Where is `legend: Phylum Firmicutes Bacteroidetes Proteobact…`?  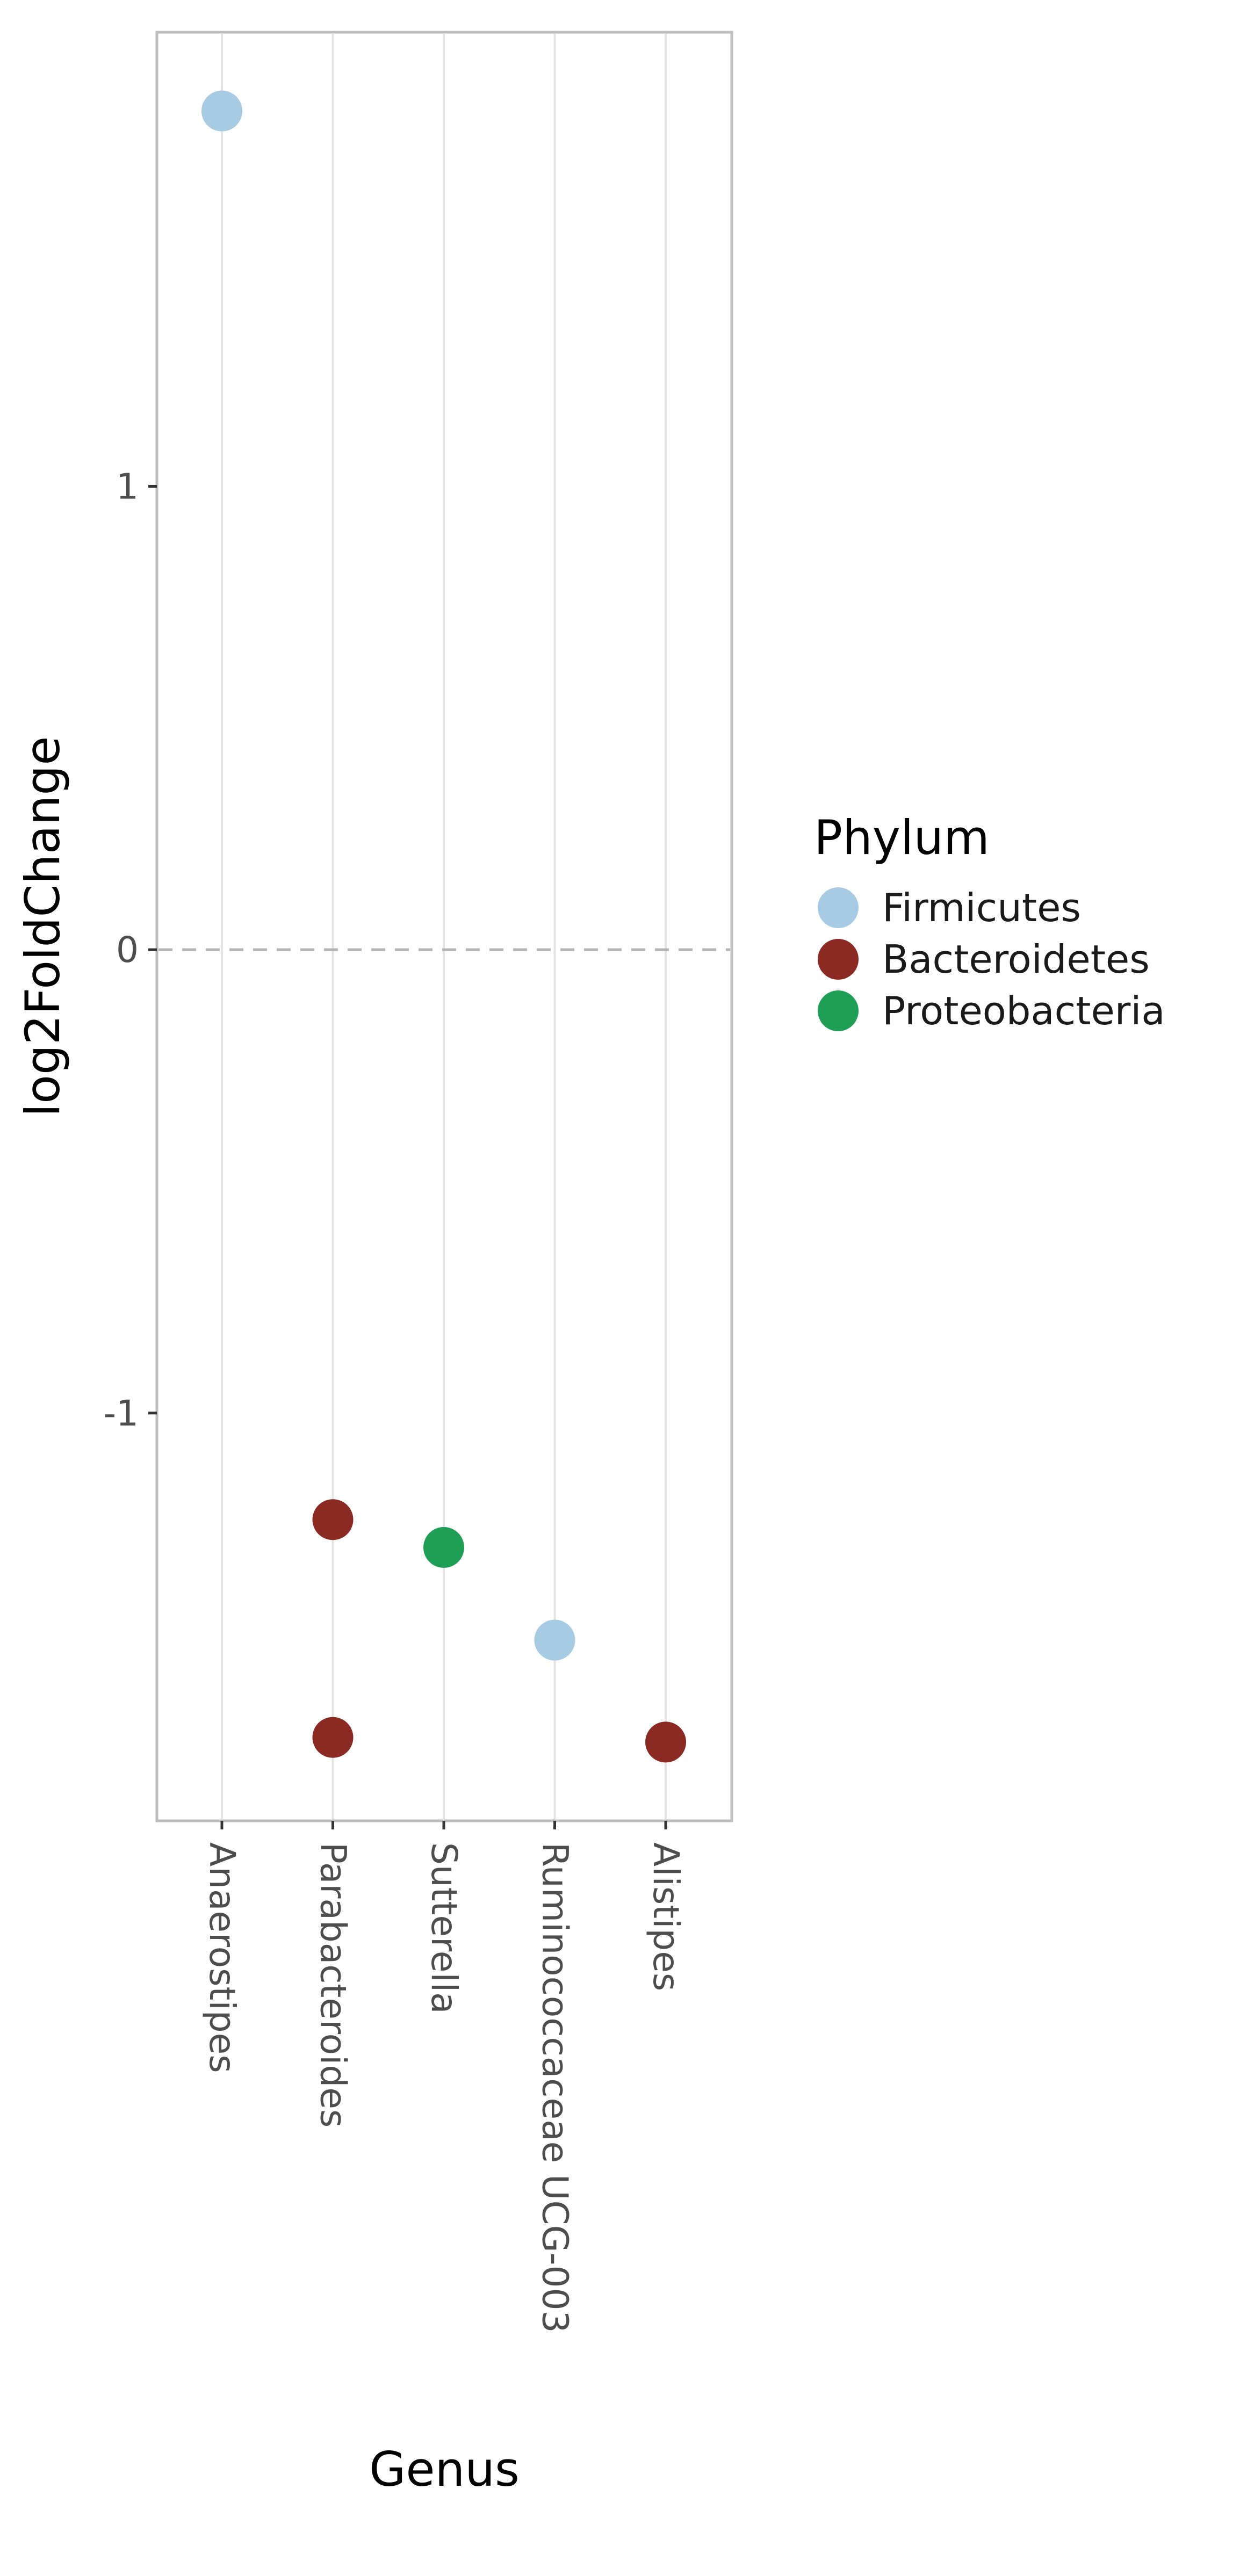
legend: Phylum Firmicutes Bacteroidetes Proteobact… is located at coordinates (989, 921).